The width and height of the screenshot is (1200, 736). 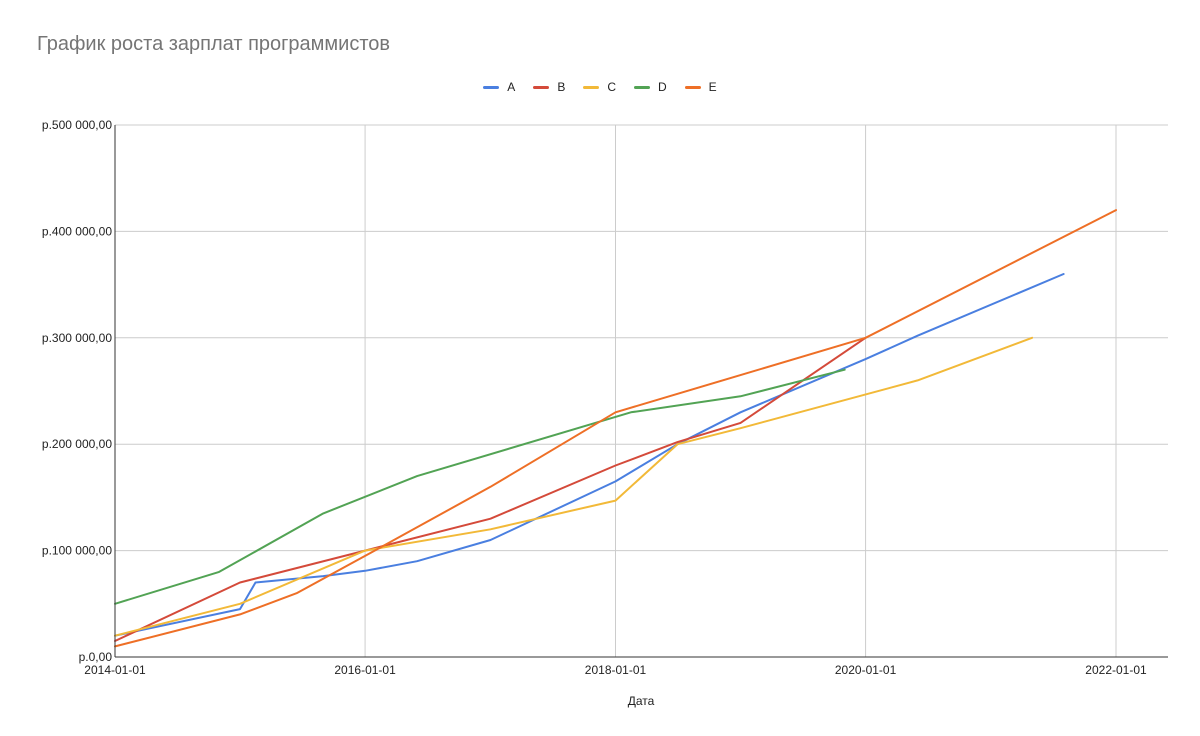 I want to click on x-axis-title: Дата, so click(x=641, y=701).